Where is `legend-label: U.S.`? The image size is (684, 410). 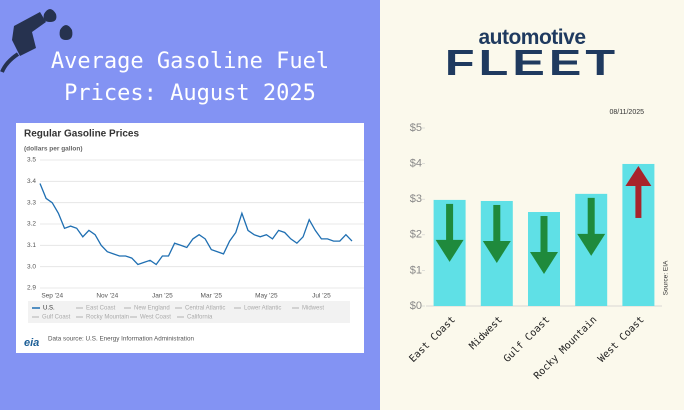 legend-label: U.S. is located at coordinates (49, 309).